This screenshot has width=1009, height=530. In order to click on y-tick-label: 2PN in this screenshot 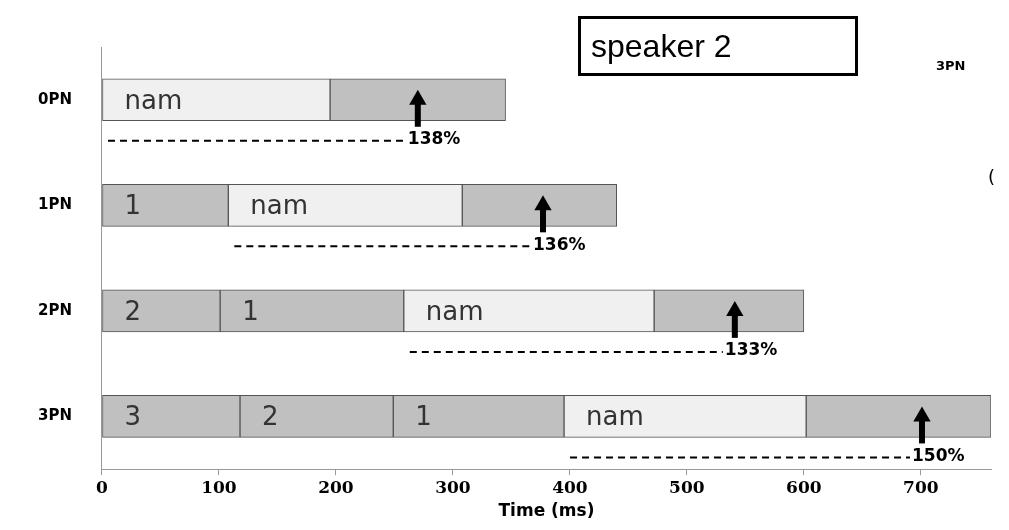, I will do `click(55, 309)`.